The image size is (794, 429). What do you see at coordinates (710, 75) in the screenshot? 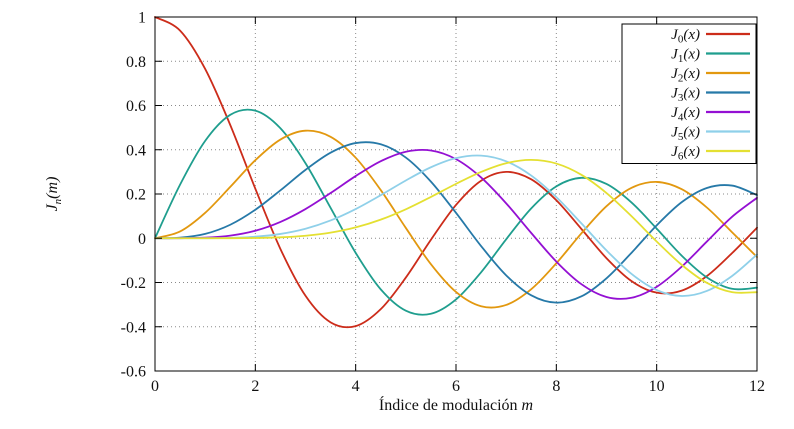
I see `legend-entry: J2(x)` at bounding box center [710, 75].